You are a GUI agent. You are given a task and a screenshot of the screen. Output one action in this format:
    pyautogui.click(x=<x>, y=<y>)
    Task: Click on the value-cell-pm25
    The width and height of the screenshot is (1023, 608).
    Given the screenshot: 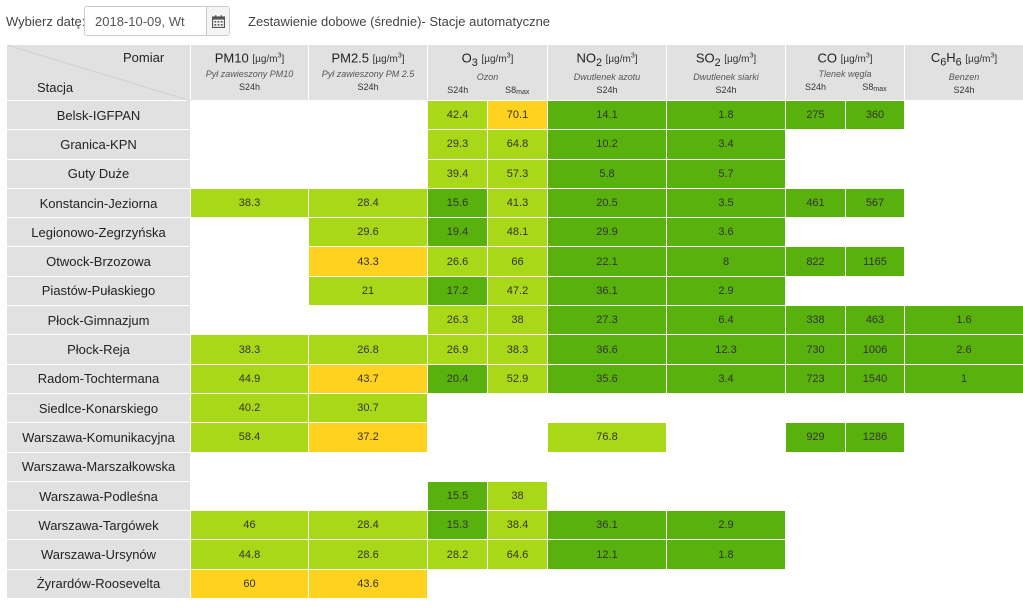 What is the action you would take?
    pyautogui.click(x=368, y=496)
    